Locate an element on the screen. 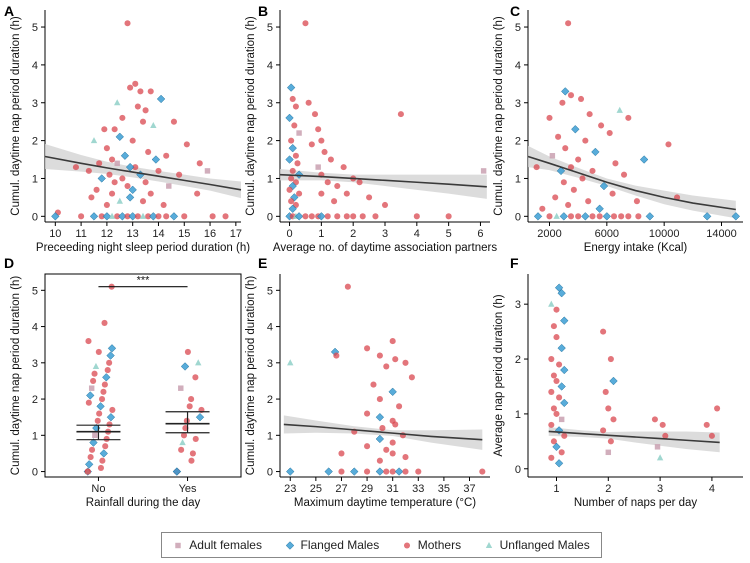 The width and height of the screenshot is (750, 563). x-tick-label: 23 is located at coordinates (290, 489).